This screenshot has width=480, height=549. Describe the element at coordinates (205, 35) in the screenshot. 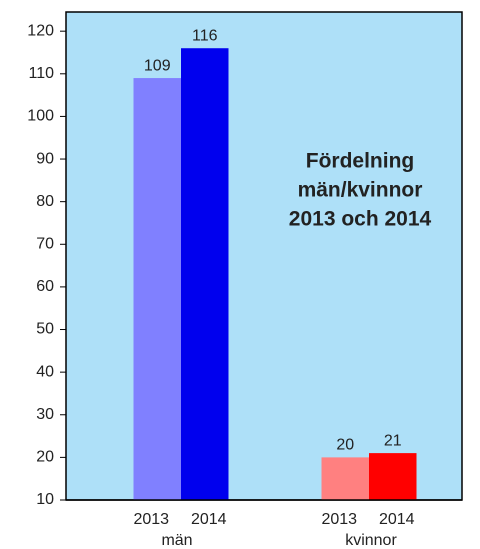

I see `value-label: 116` at that location.